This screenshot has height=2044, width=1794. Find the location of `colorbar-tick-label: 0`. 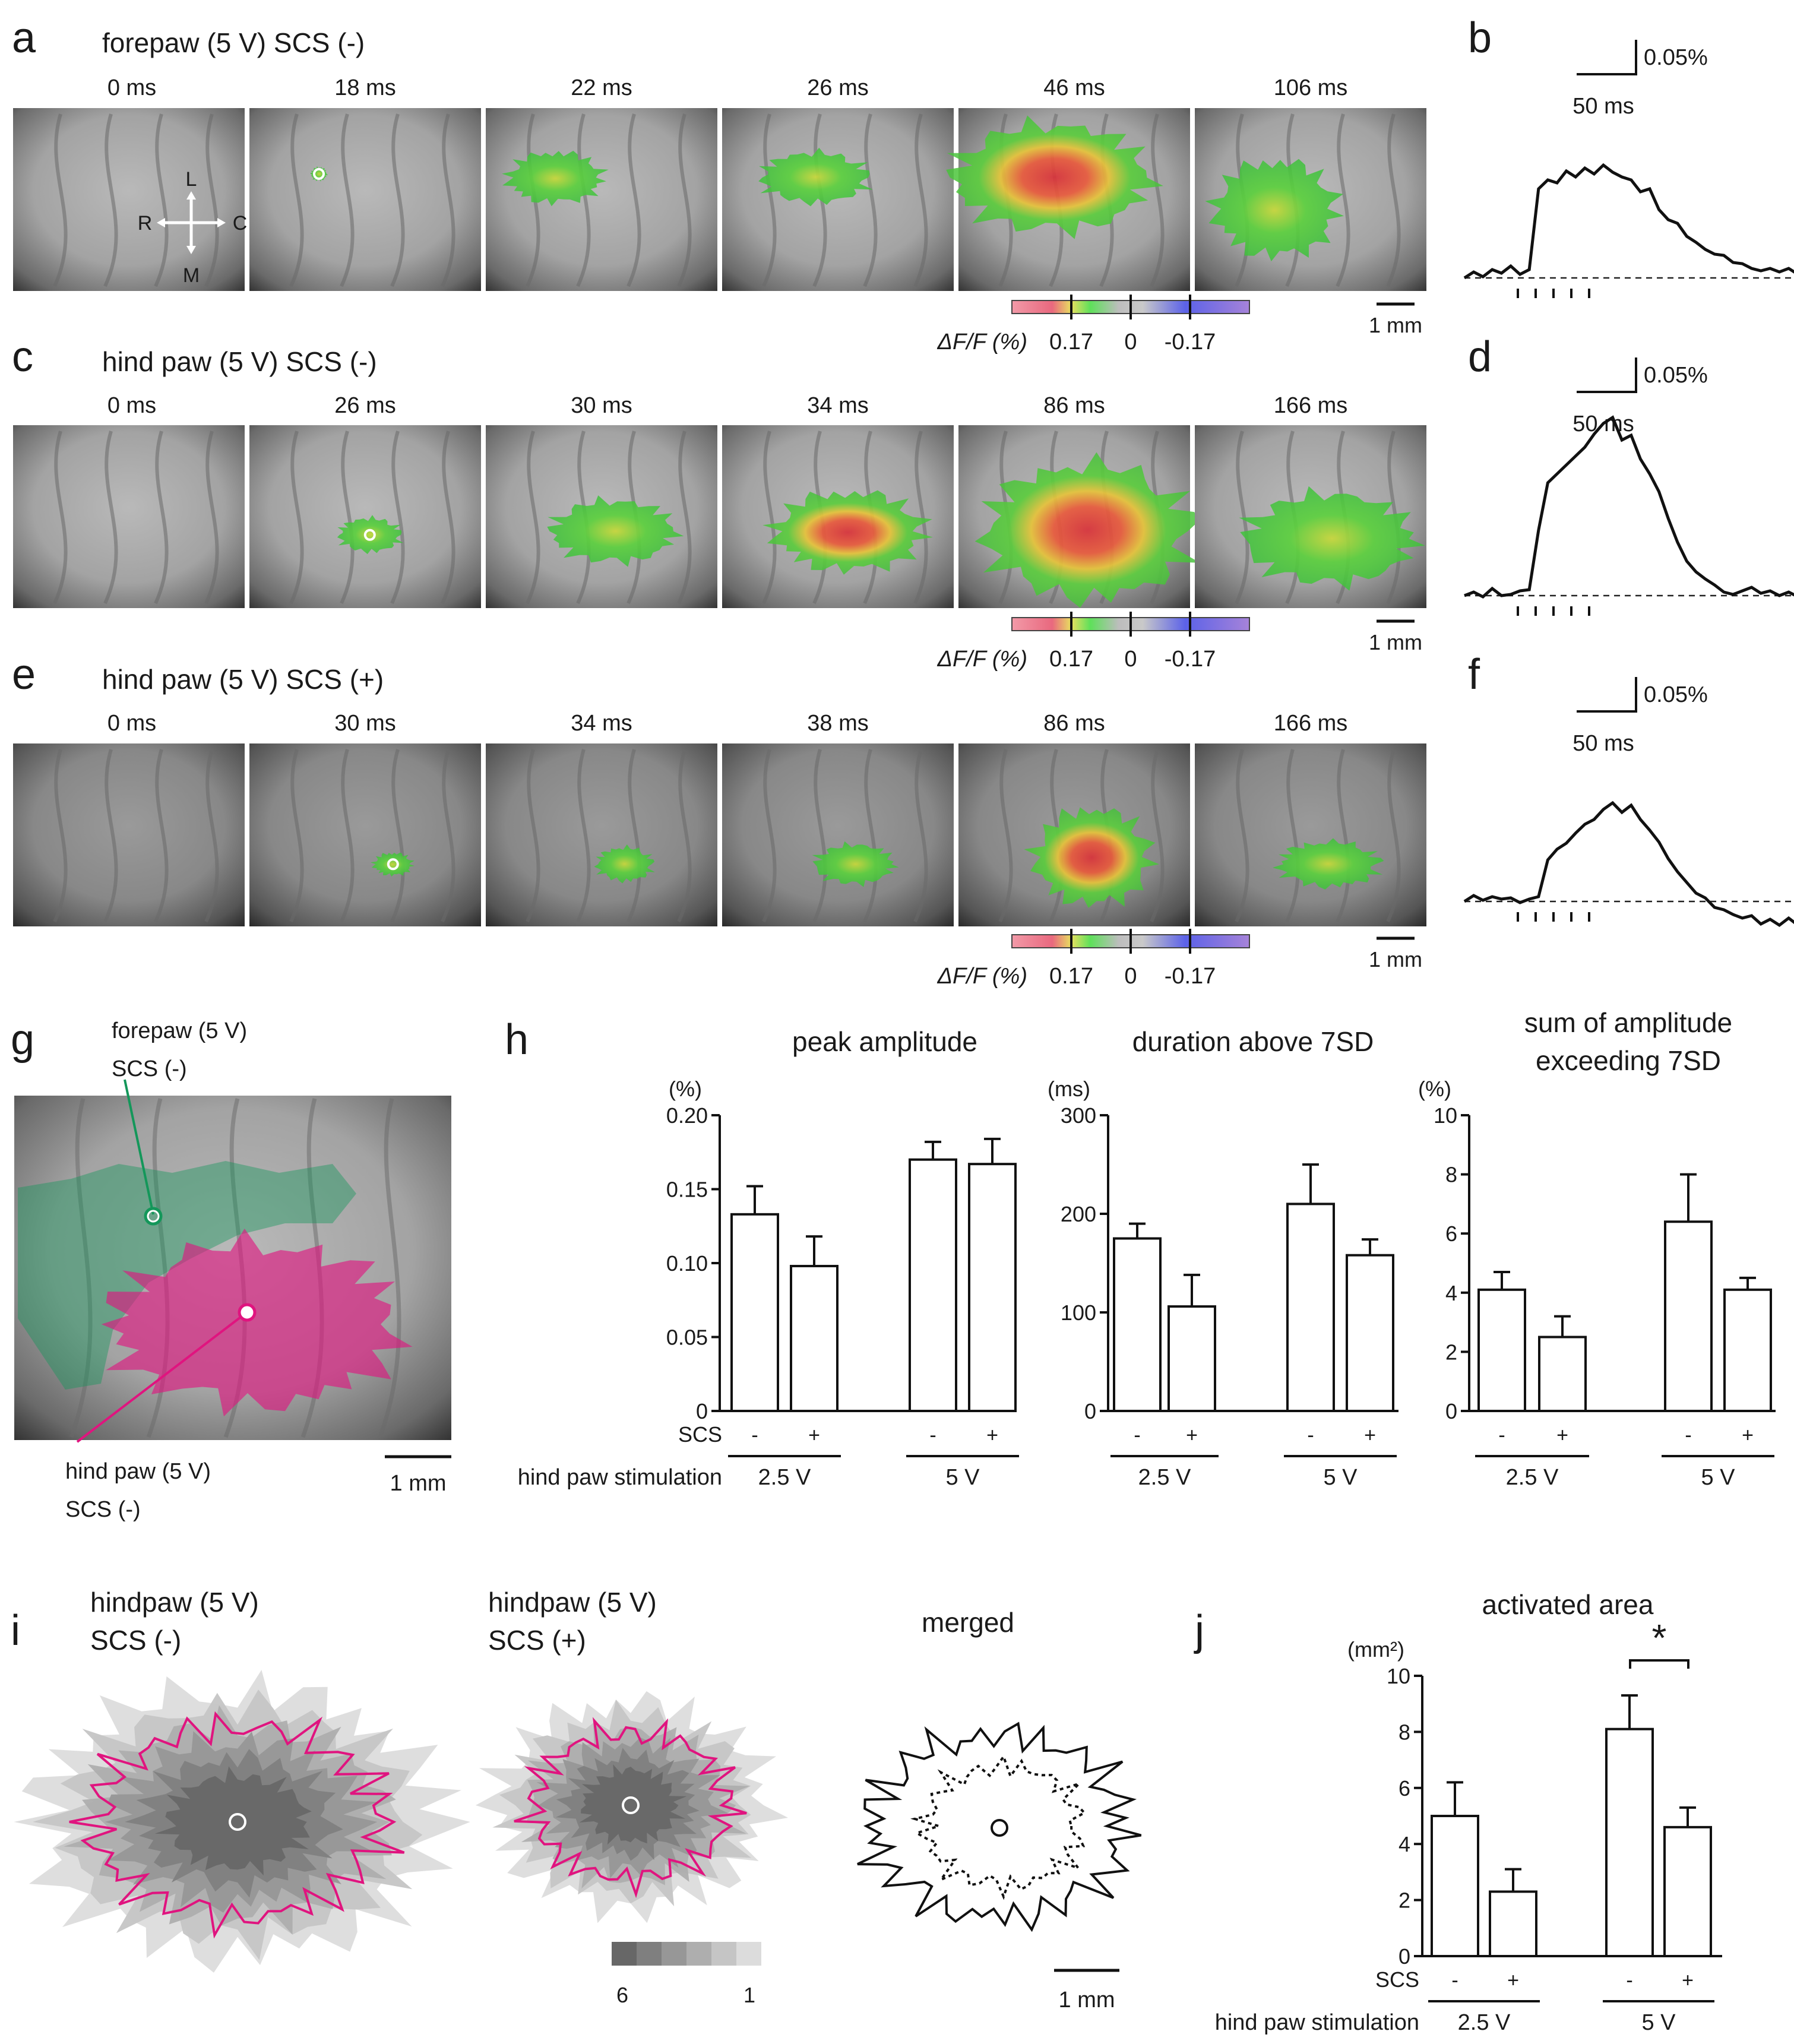

colorbar-tick-label: 0 is located at coordinates (1130, 660).